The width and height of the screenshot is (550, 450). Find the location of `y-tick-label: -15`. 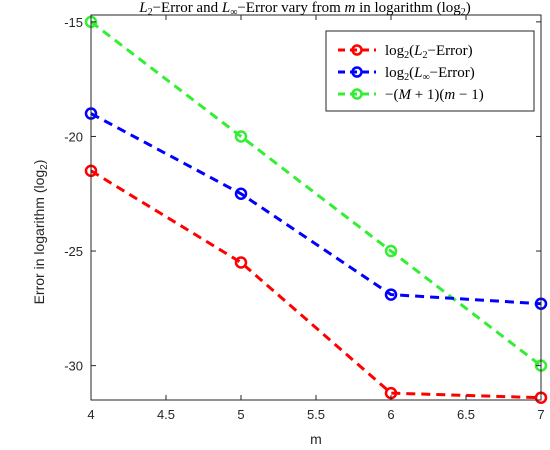

y-tick-label: -15 is located at coordinates (73, 22).